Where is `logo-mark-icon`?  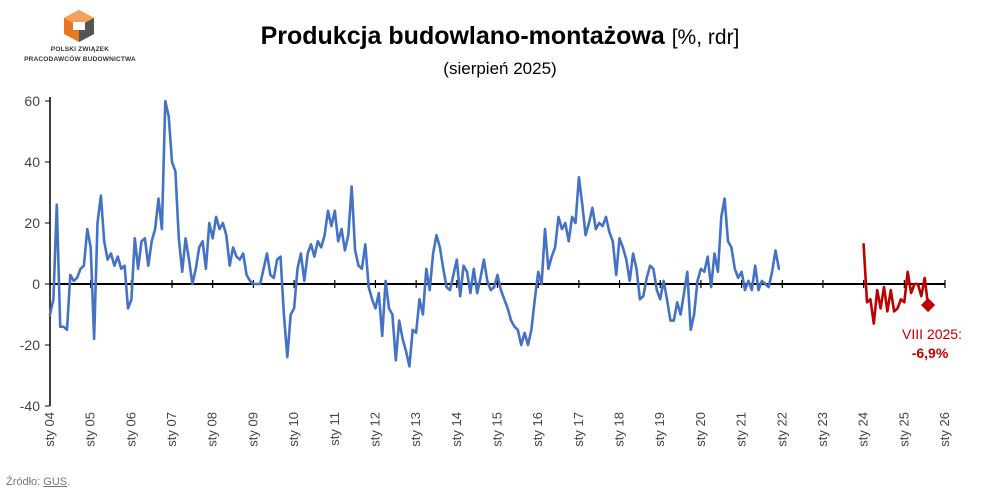
logo-mark-icon is located at coordinates (79, 26).